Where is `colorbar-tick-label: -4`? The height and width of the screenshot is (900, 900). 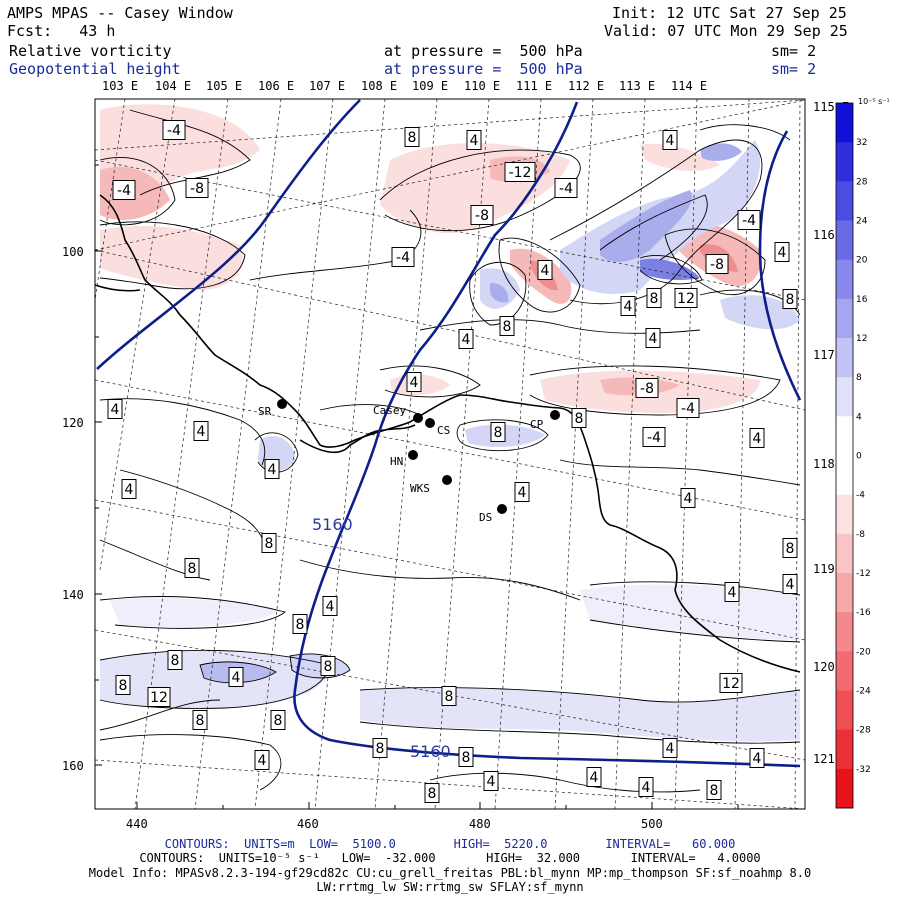
colorbar-tick-label: -4 is located at coordinates (860, 496).